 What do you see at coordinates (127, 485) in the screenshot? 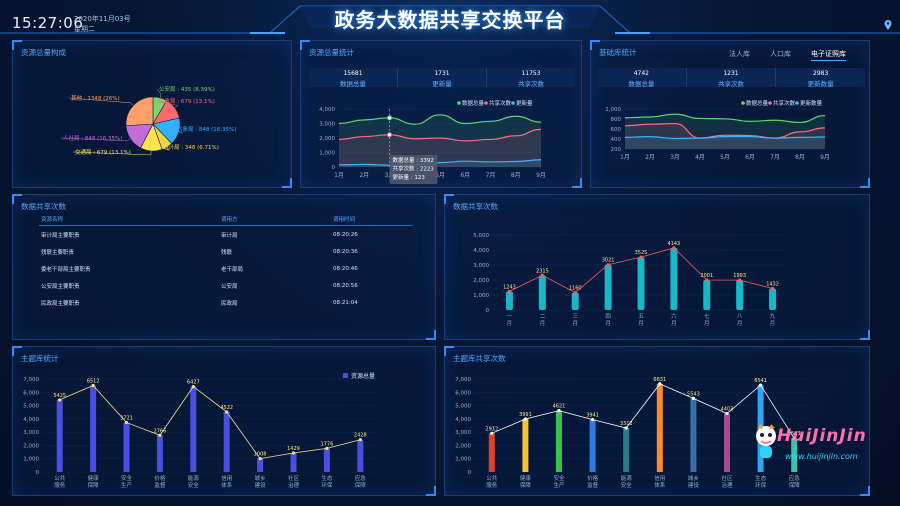
I see `x-tick-label: 生产` at bounding box center [127, 485].